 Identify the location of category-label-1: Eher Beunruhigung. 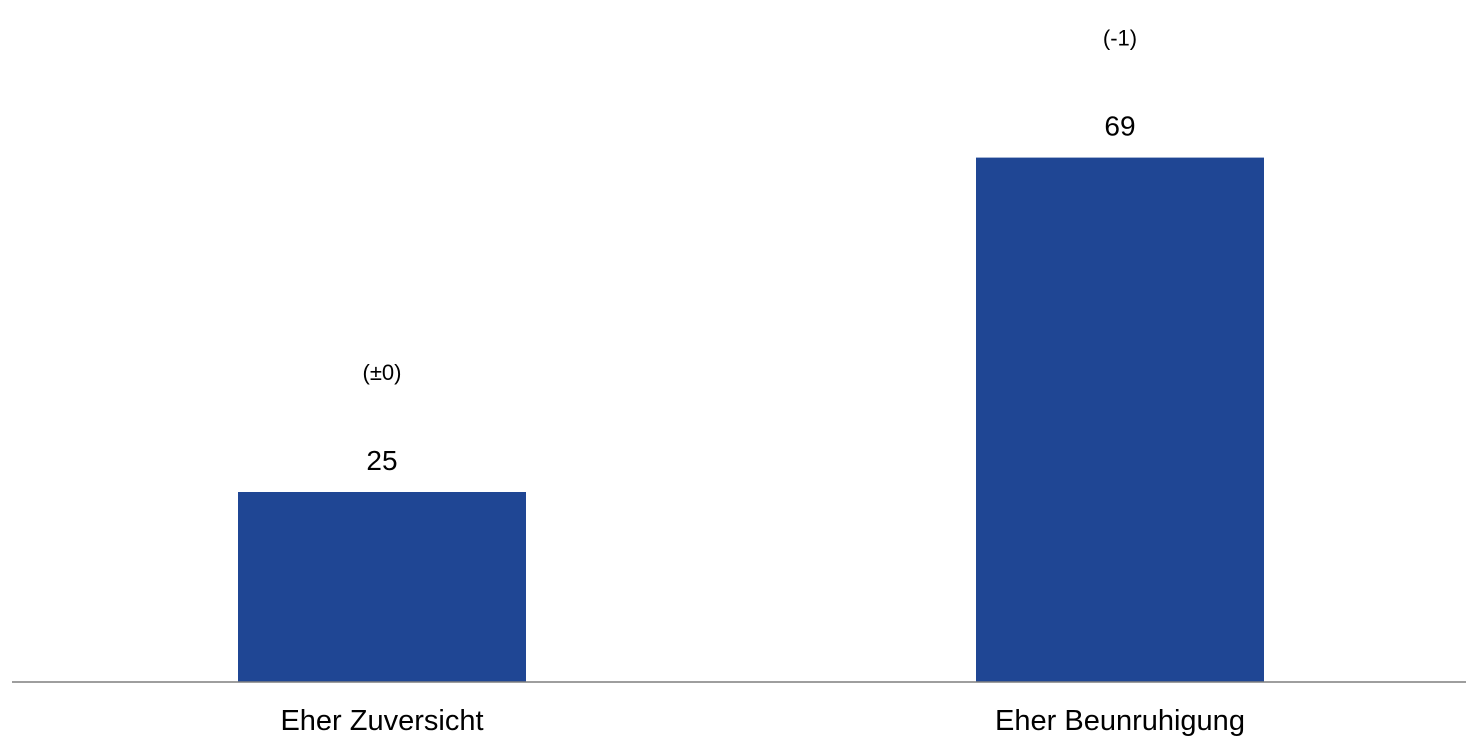
(1120, 721).